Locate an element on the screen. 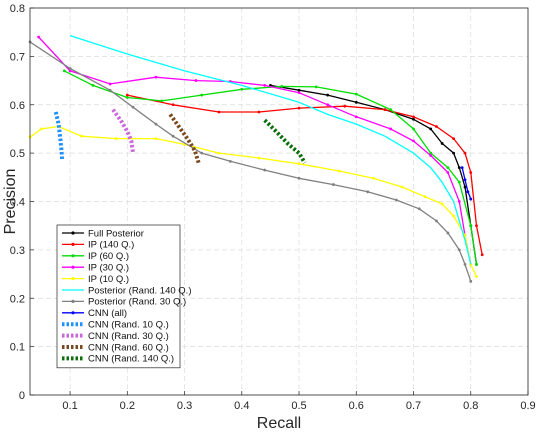  y-tick-label: 0.5 is located at coordinates (17, 154).